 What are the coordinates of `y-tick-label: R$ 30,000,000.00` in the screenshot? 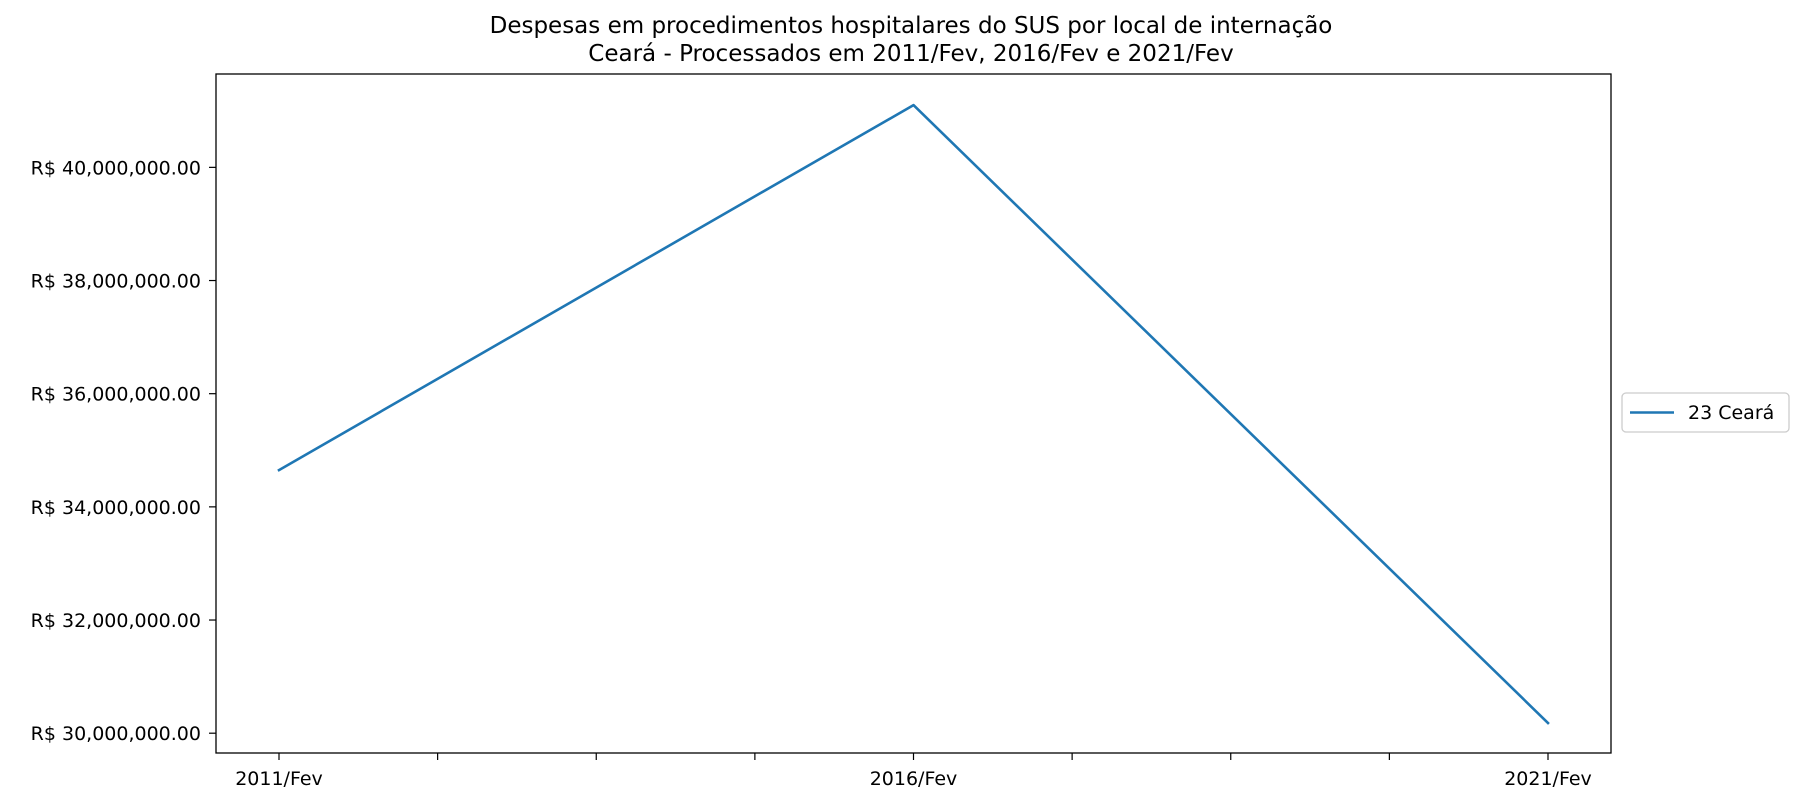 It's located at (116, 734).